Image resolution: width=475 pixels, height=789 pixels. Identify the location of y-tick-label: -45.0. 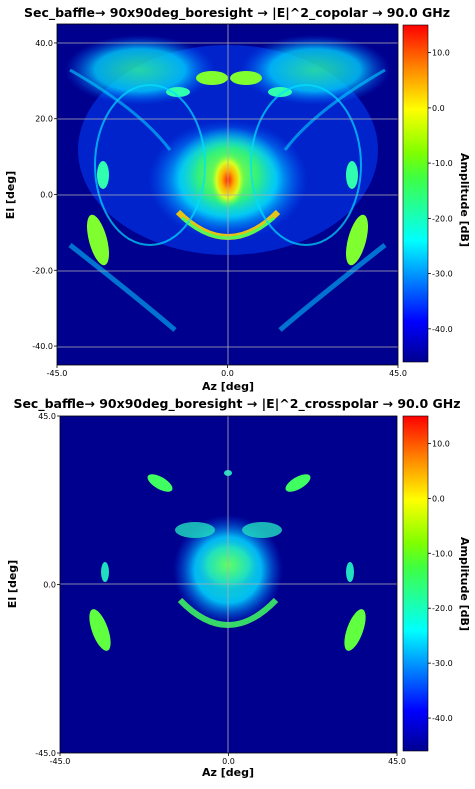
(45, 753).